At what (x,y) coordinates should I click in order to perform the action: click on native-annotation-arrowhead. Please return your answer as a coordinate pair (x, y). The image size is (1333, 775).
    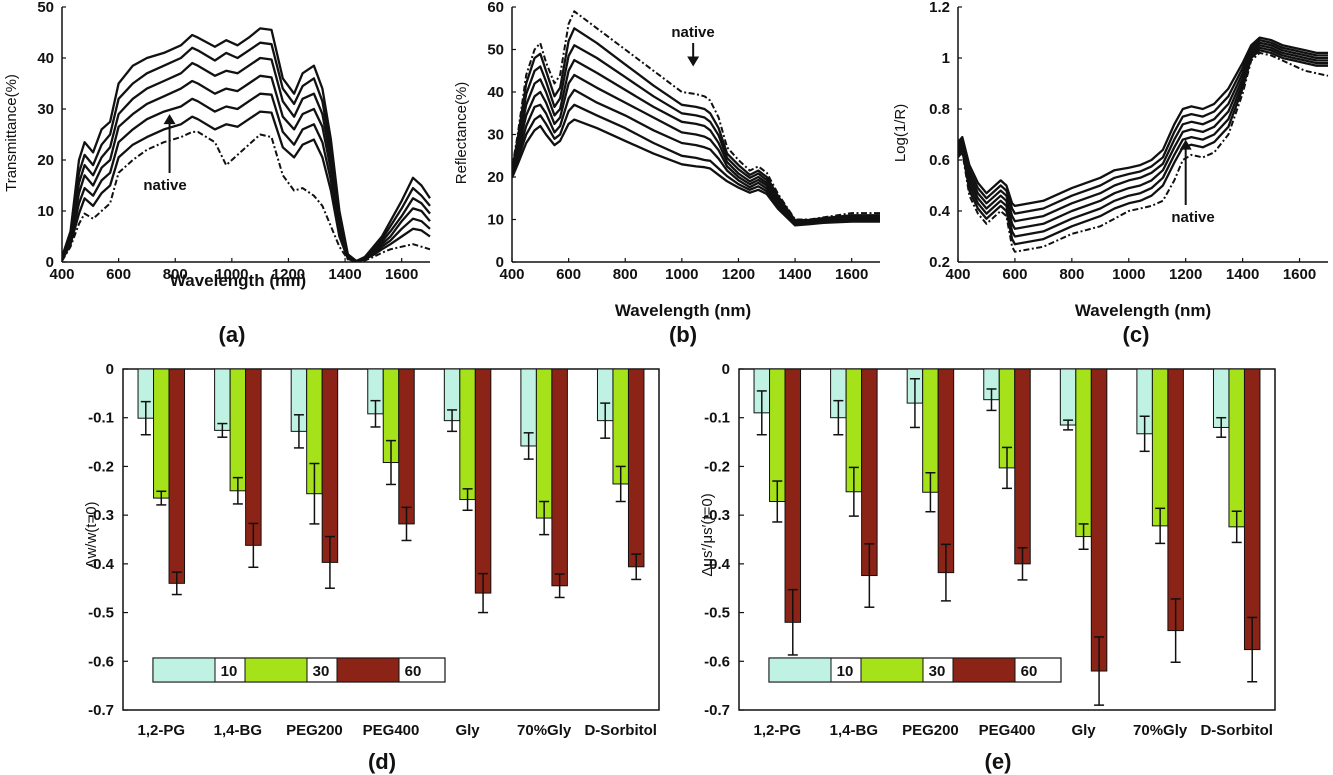
    Looking at the image, I should click on (169, 119).